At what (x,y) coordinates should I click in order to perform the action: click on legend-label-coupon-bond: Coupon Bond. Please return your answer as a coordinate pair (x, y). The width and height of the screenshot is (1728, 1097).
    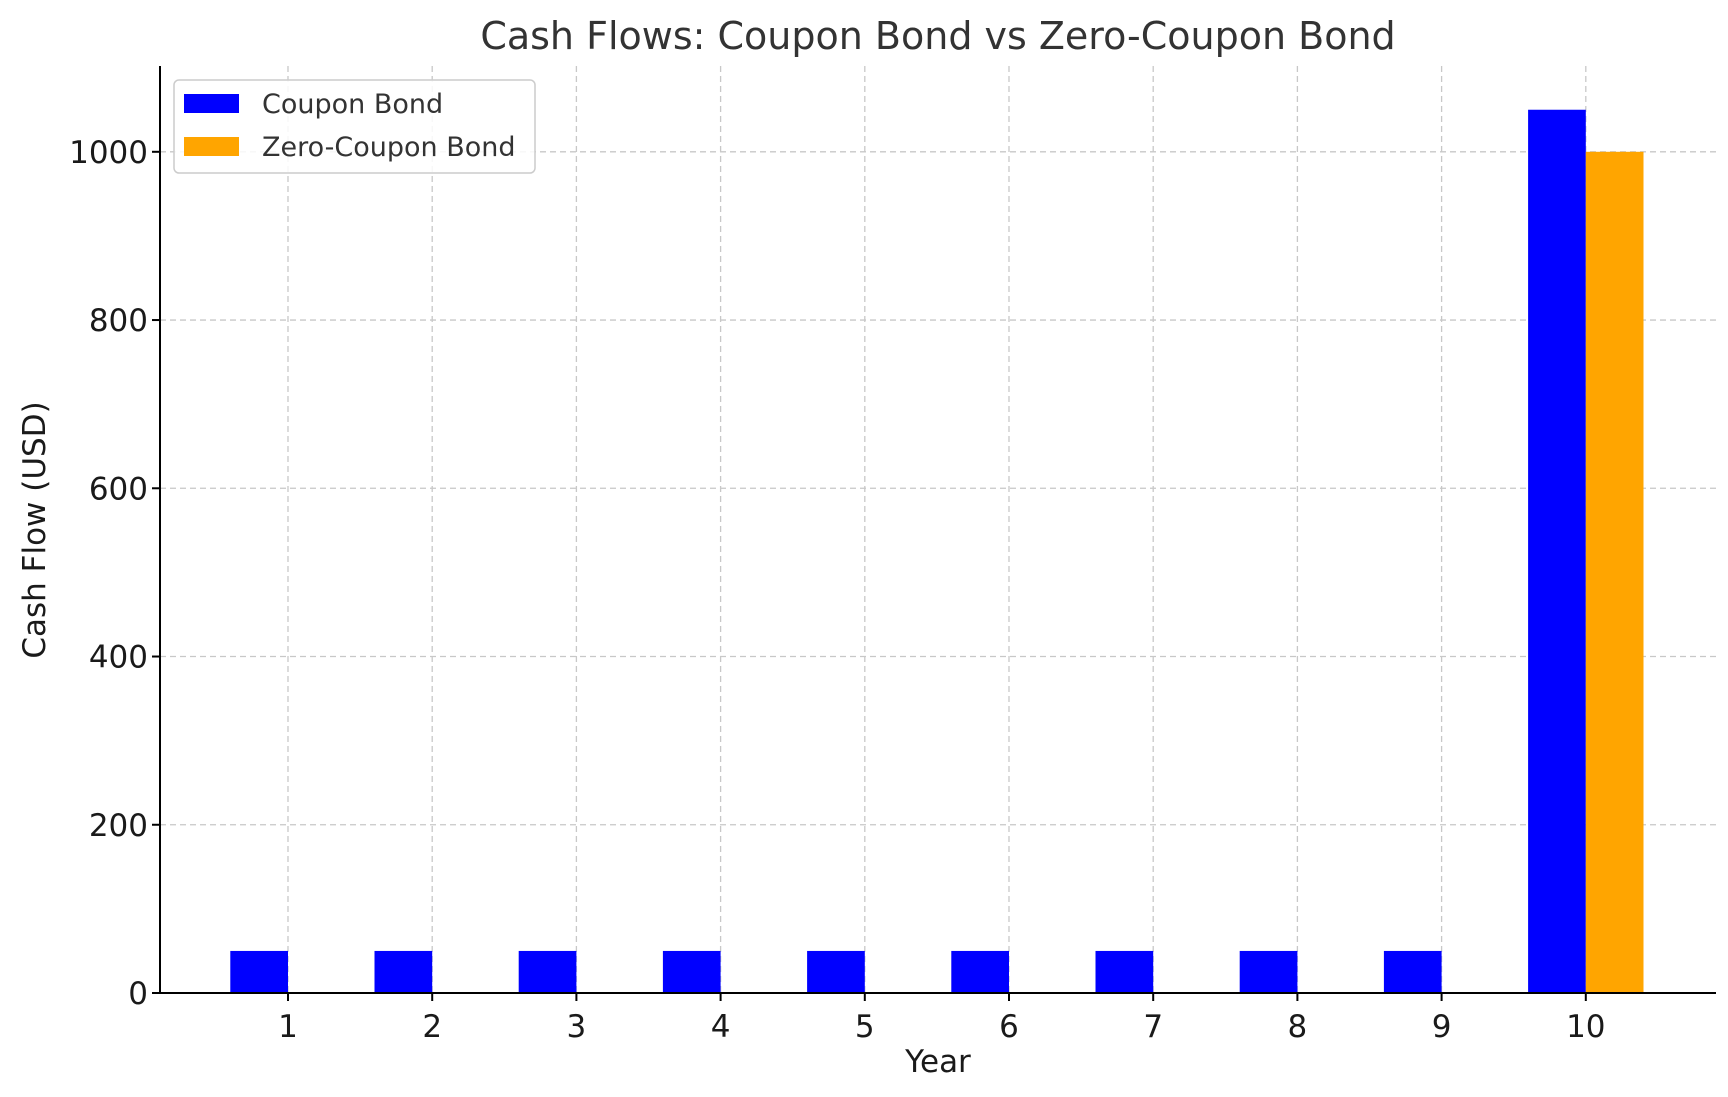
    Looking at the image, I should click on (352, 104).